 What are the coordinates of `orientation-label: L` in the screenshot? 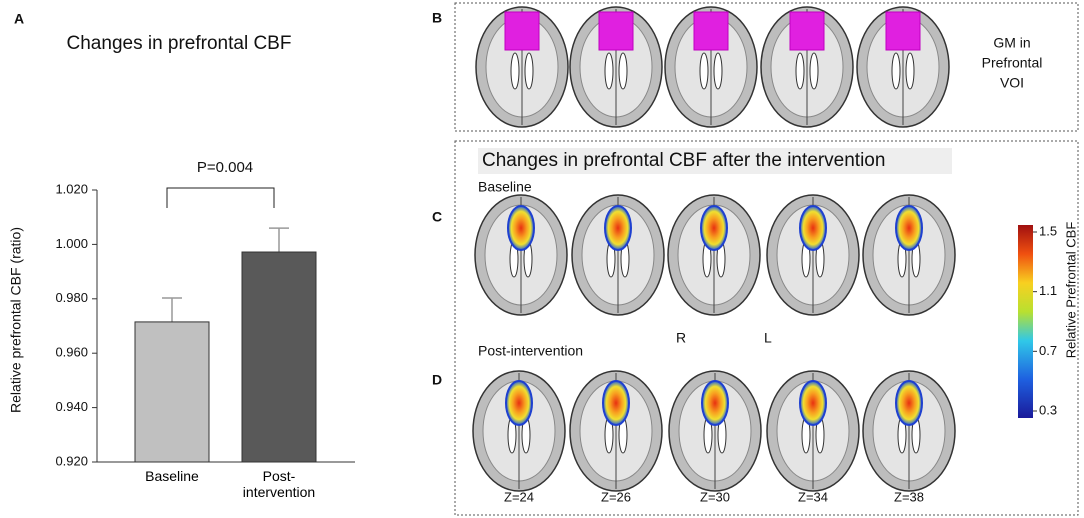 It's located at (768, 338).